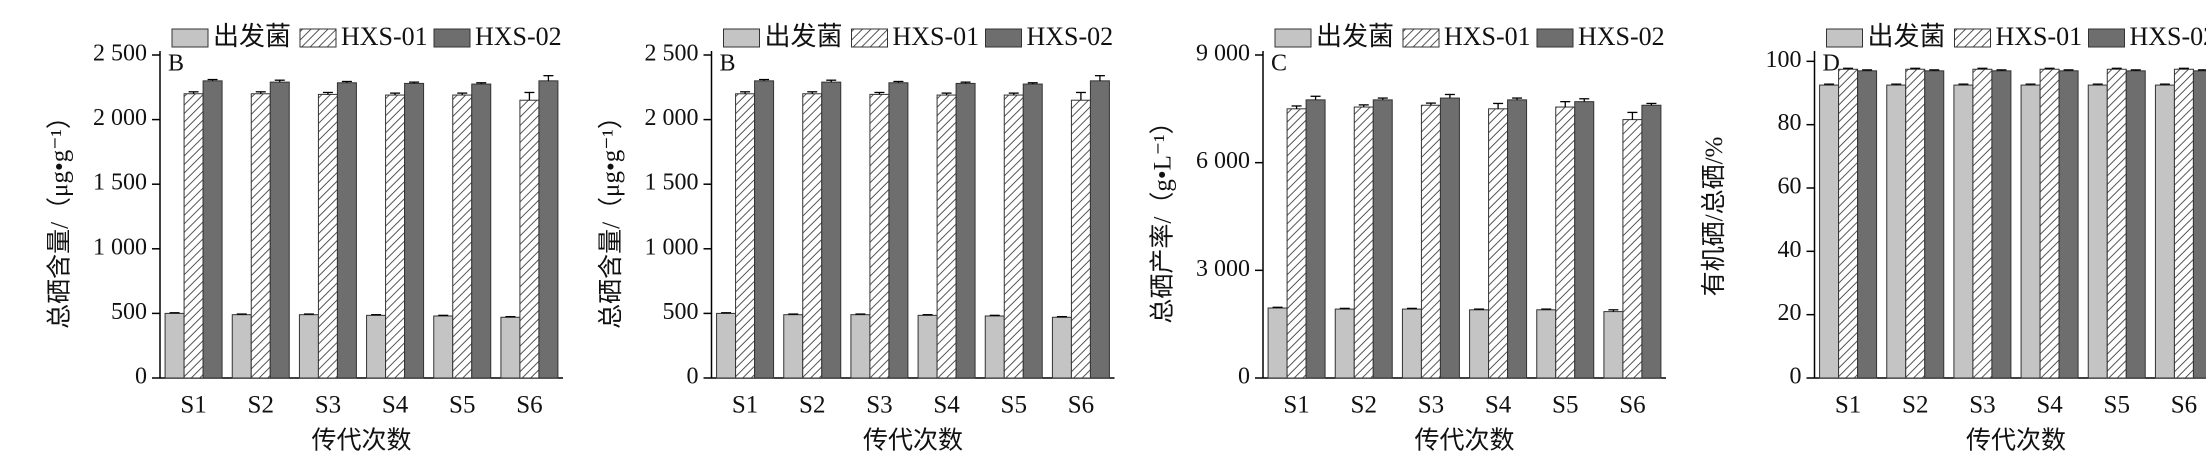 The height and width of the screenshot is (466, 2206). What do you see at coordinates (1831, 64) in the screenshot?
I see `panel-label: D` at bounding box center [1831, 64].